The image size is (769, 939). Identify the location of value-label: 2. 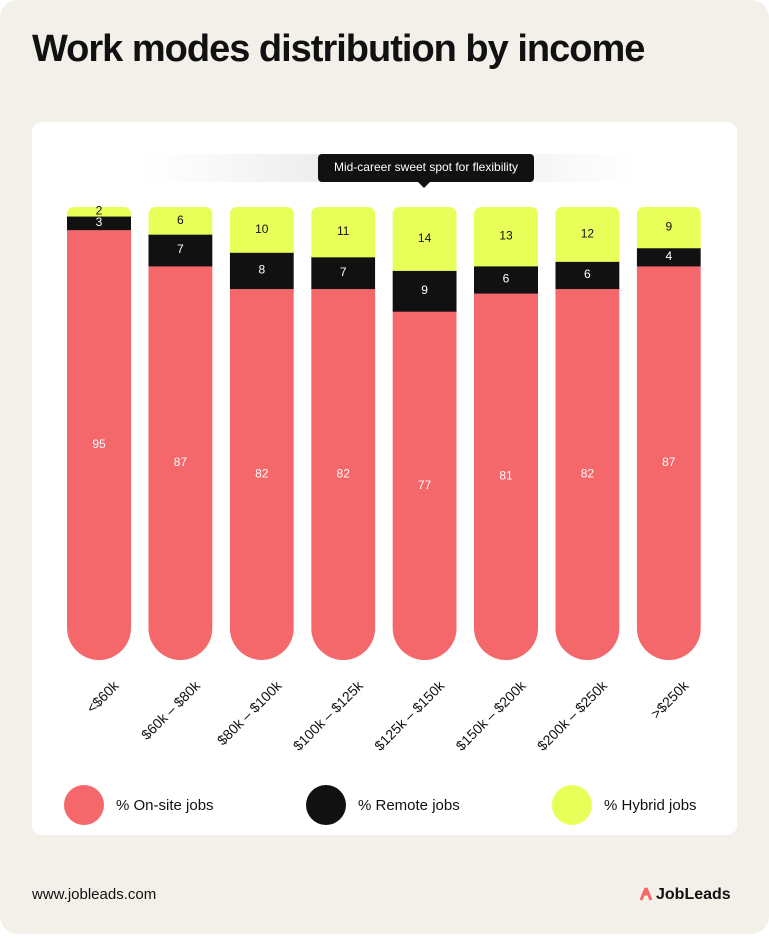
(99, 211).